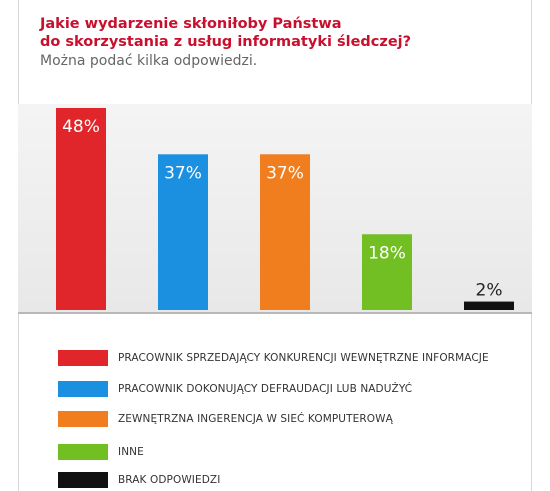  Describe the element at coordinates (387, 253) in the screenshot. I see `bar-4-value-label: 18%` at that location.